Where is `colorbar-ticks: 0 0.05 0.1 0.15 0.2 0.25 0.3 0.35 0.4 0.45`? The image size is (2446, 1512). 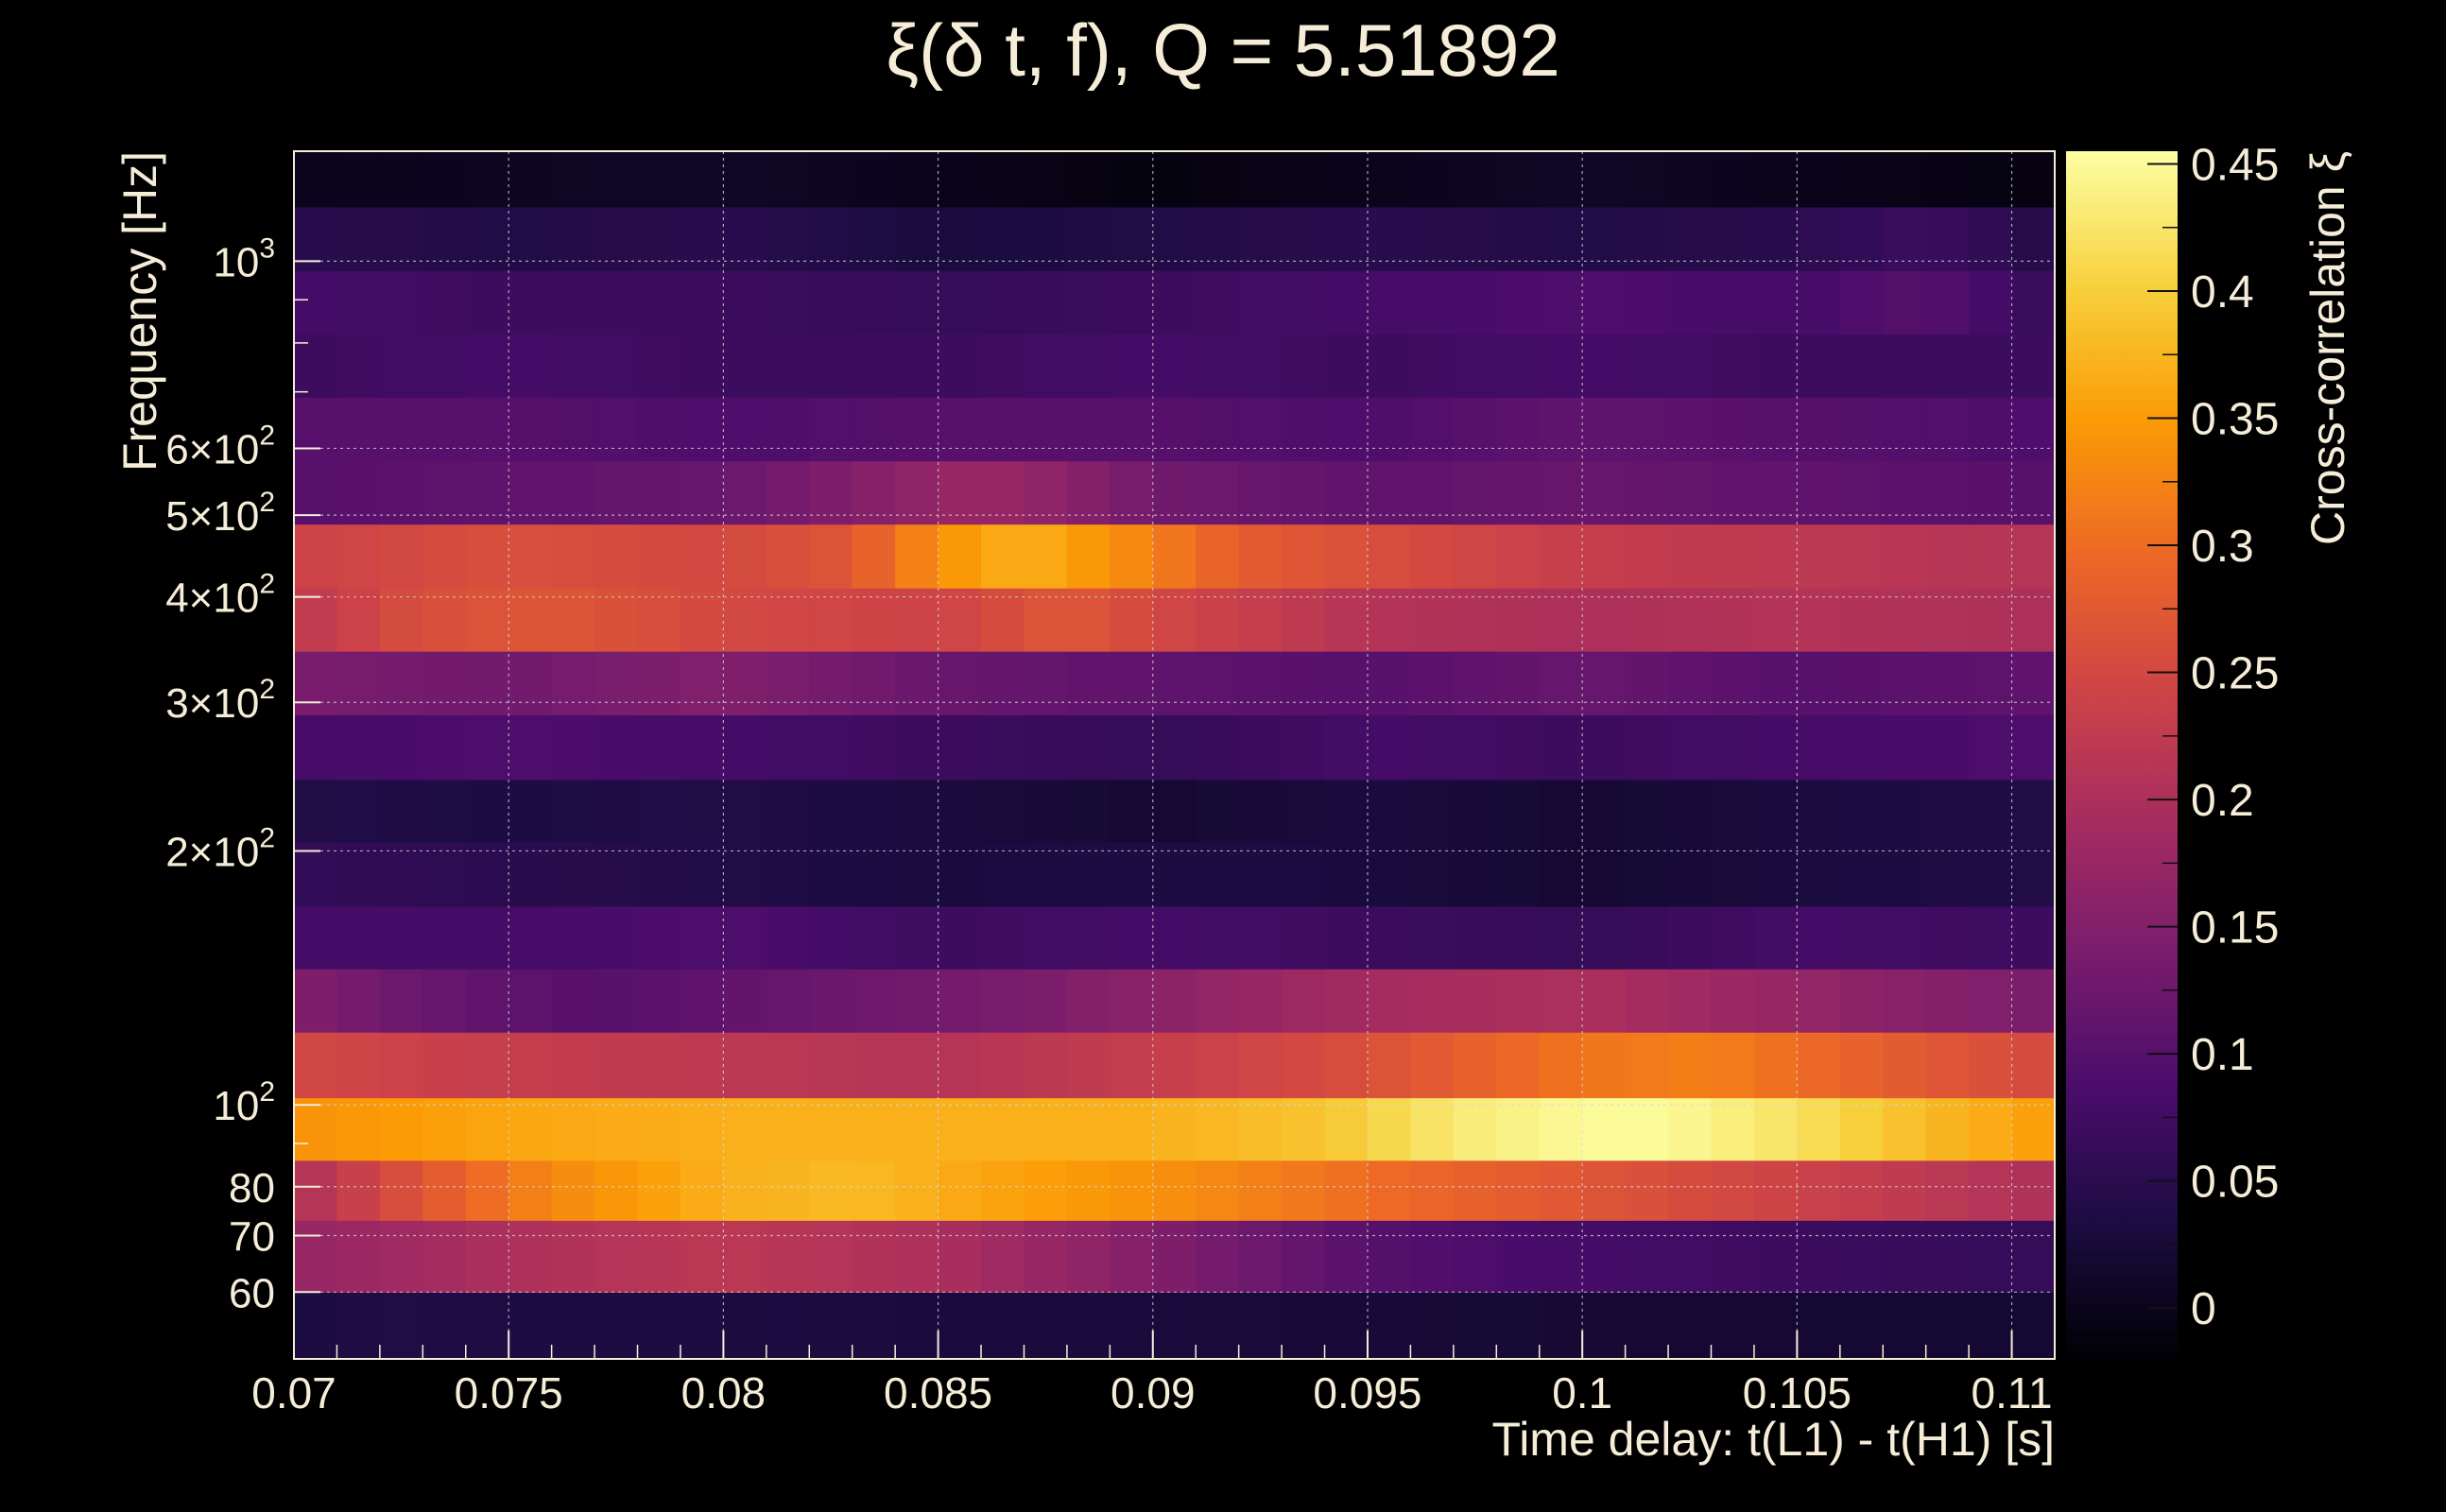 colorbar-ticks: 0 0.05 0.1 0.15 0.2 0.25 0.3 0.35 0.4 0.45 is located at coordinates (2213, 737).